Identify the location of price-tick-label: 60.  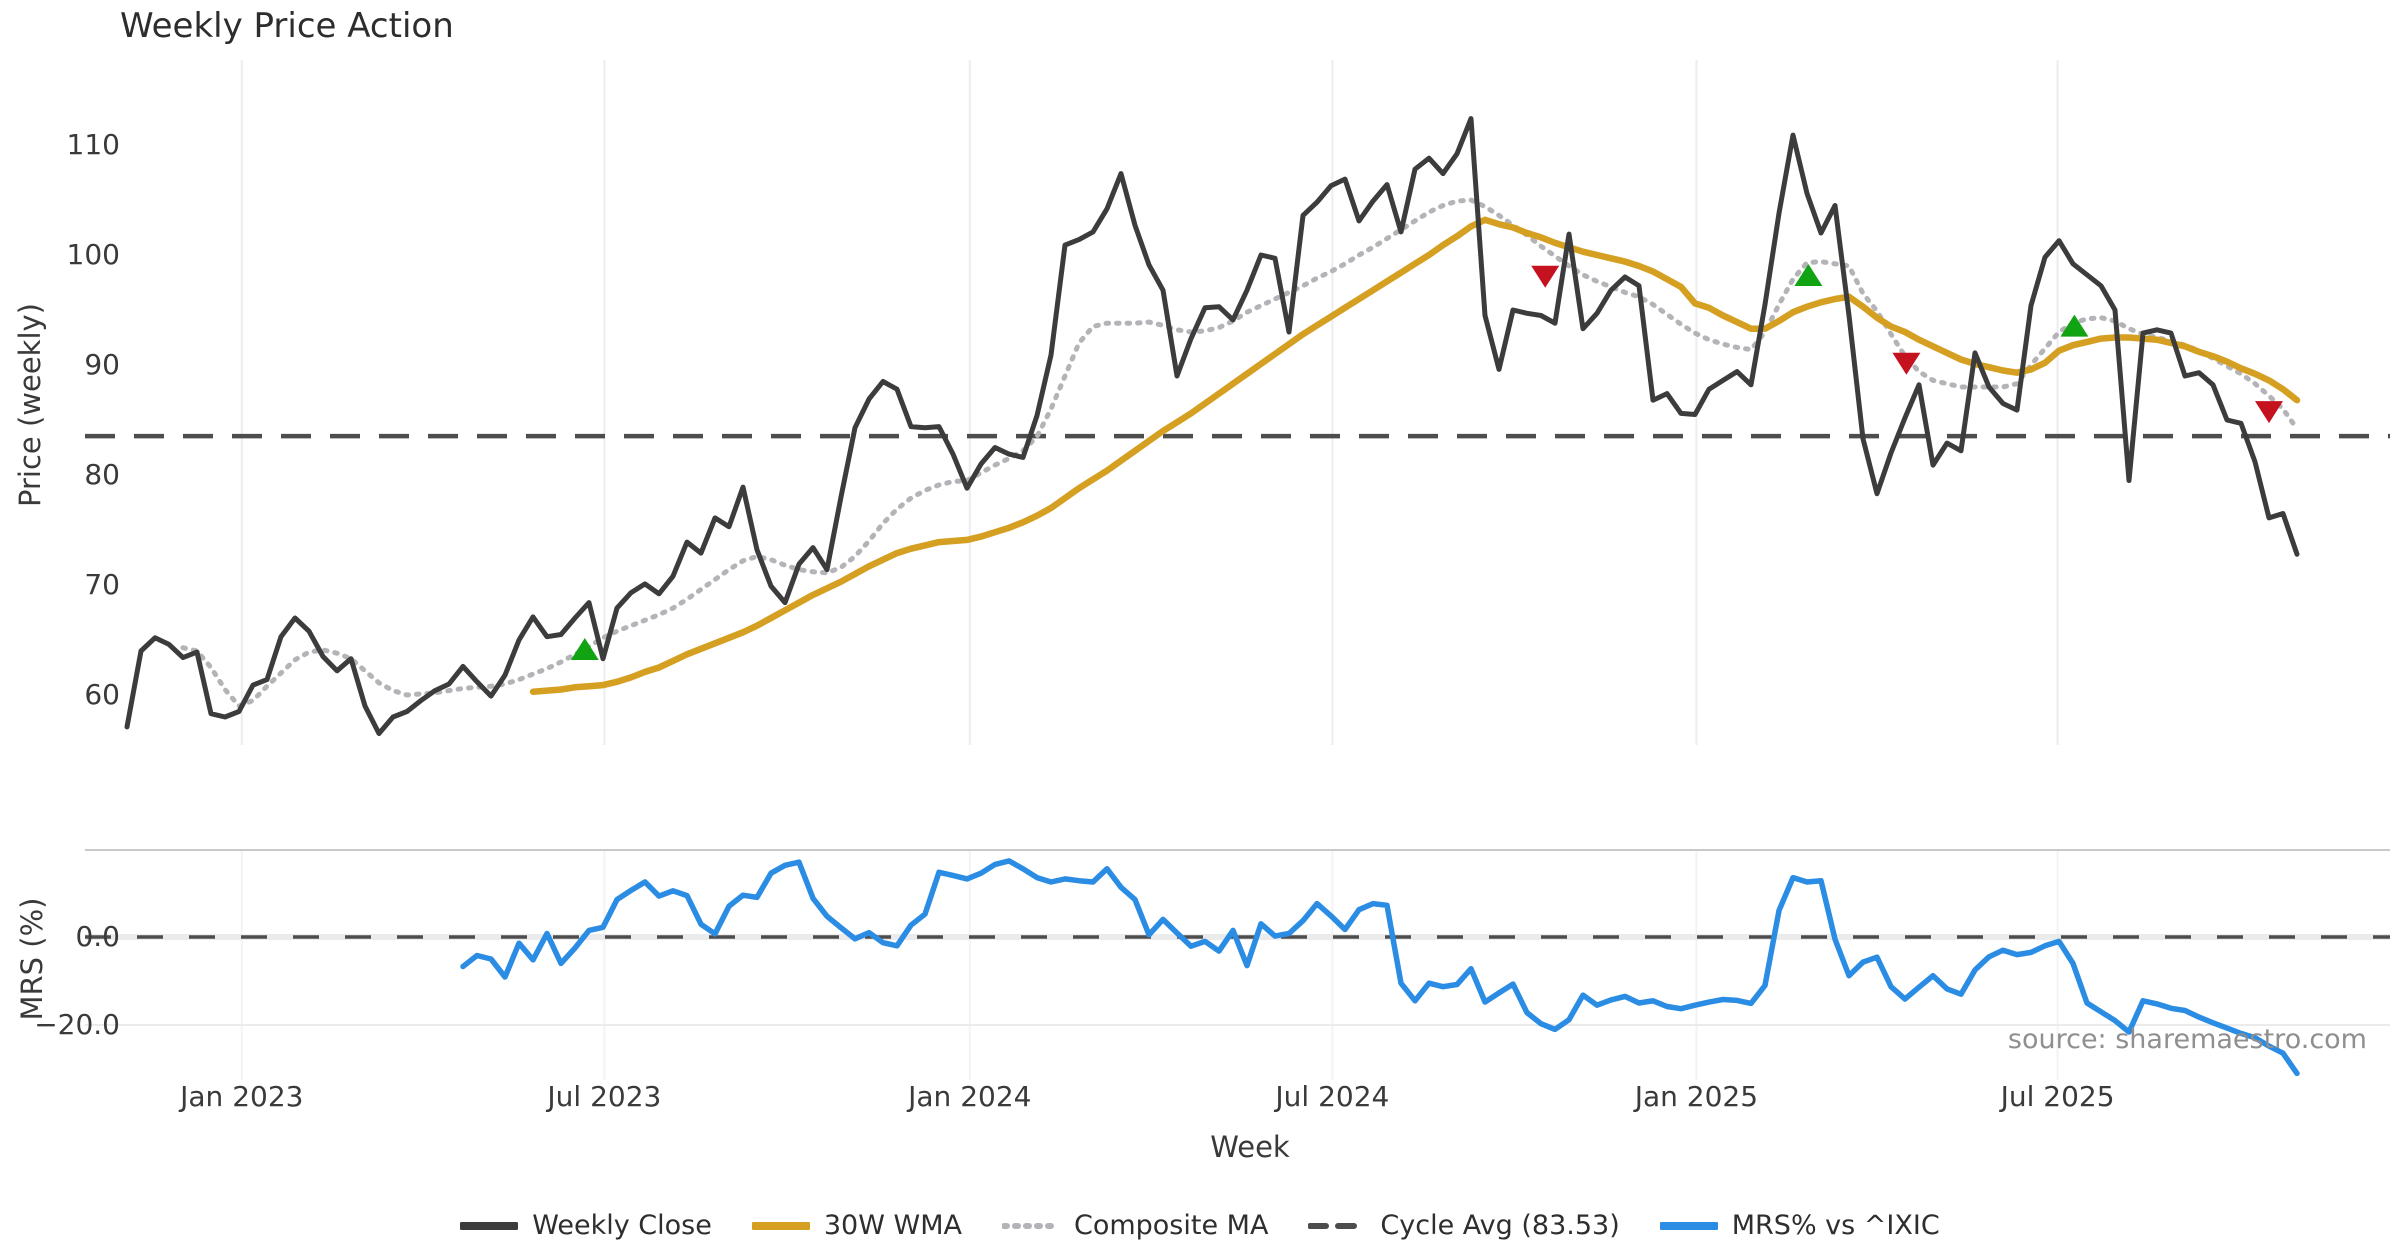
(102, 694).